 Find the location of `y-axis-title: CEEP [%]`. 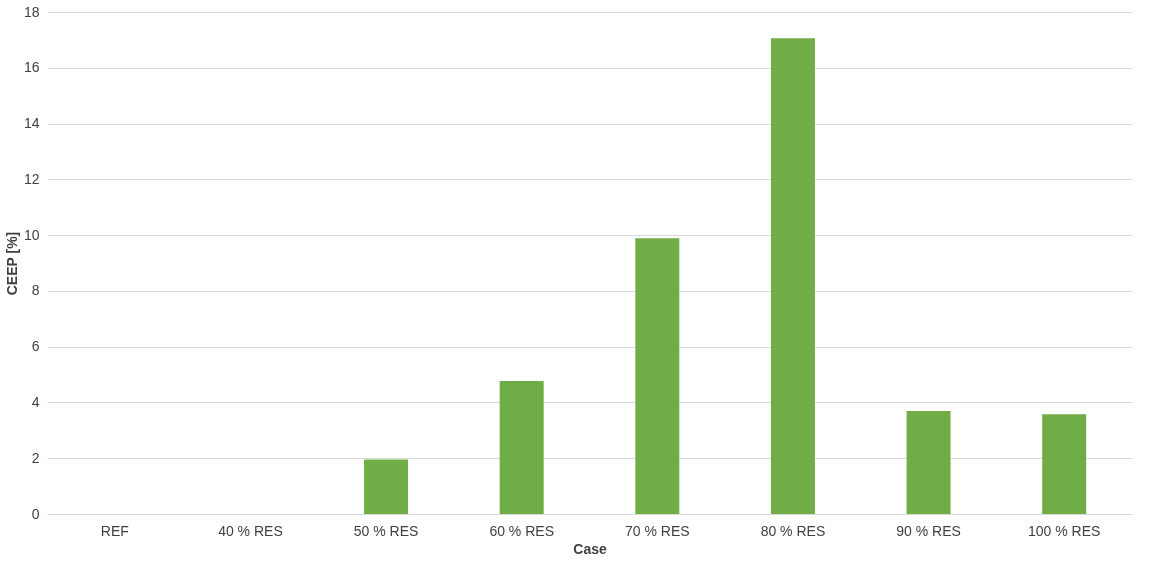

y-axis-title: CEEP [%] is located at coordinates (11, 263).